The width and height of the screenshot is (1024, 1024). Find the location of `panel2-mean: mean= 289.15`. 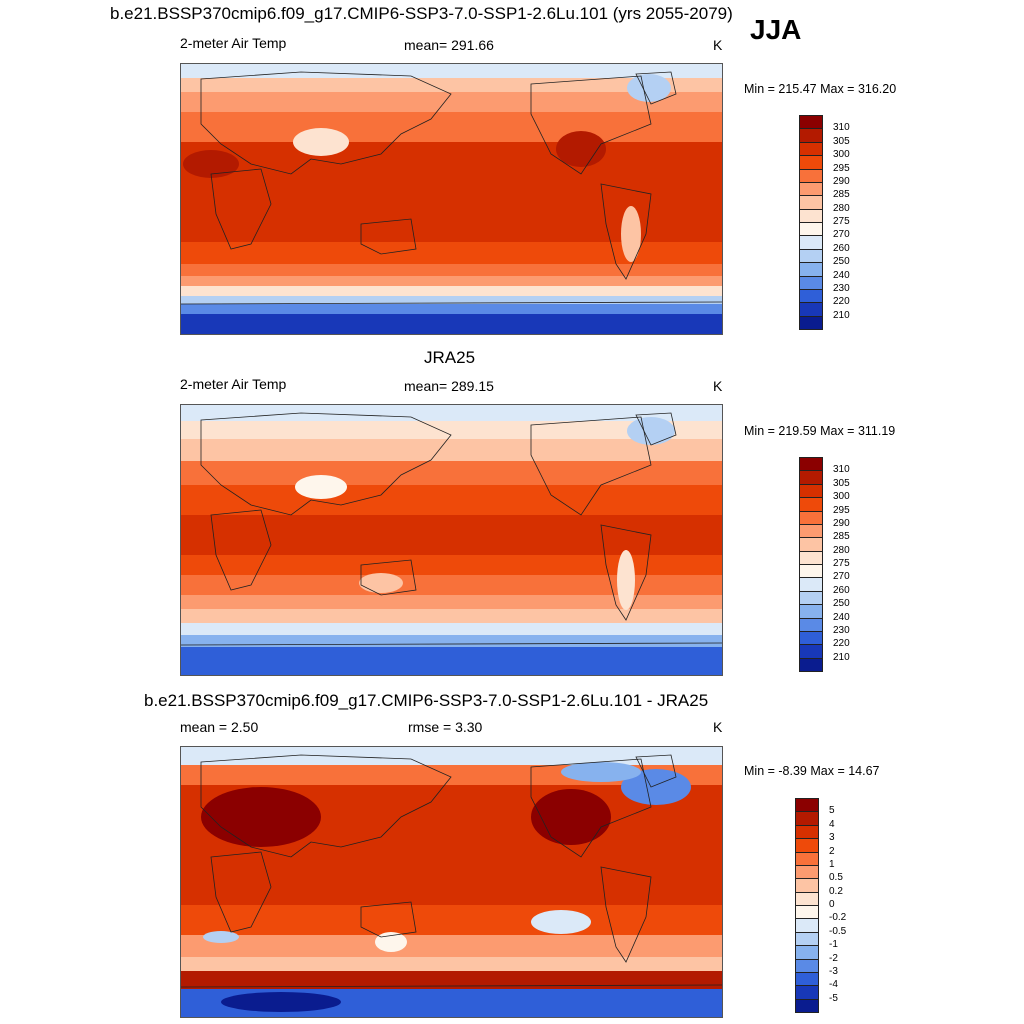

panel2-mean: mean= 289.15 is located at coordinates (449, 386).